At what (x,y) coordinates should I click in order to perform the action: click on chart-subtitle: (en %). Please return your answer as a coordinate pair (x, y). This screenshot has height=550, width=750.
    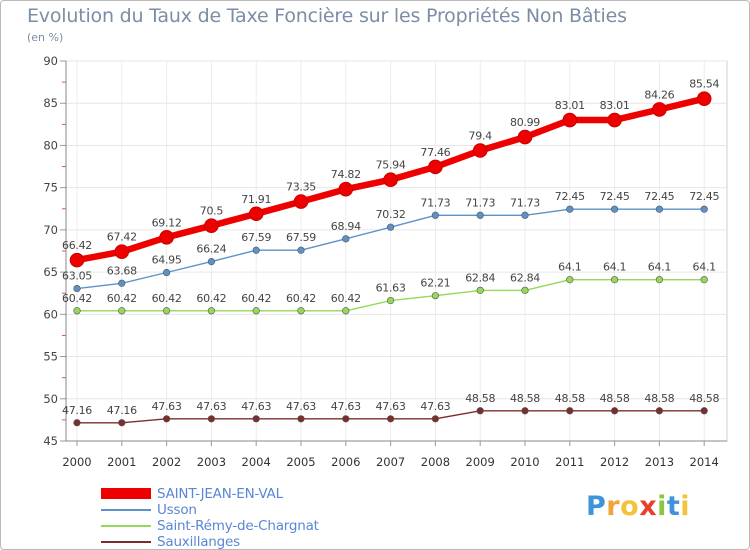
    Looking at the image, I should click on (45, 37).